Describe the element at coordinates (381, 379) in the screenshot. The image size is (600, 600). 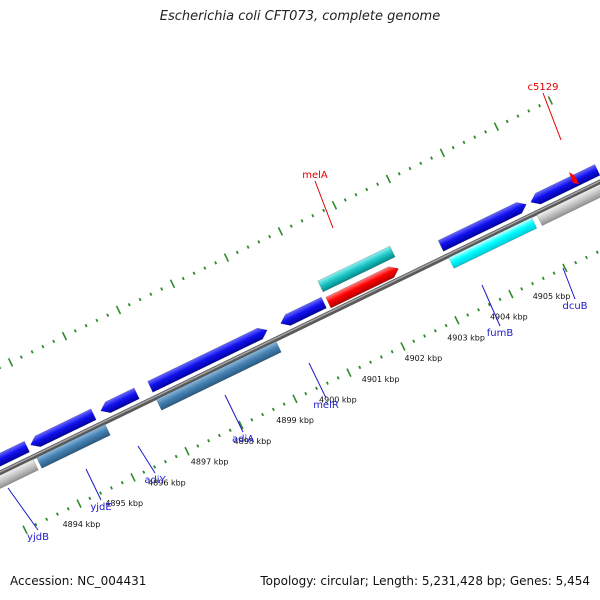
I see `scale-label: 4901 kbp` at that location.